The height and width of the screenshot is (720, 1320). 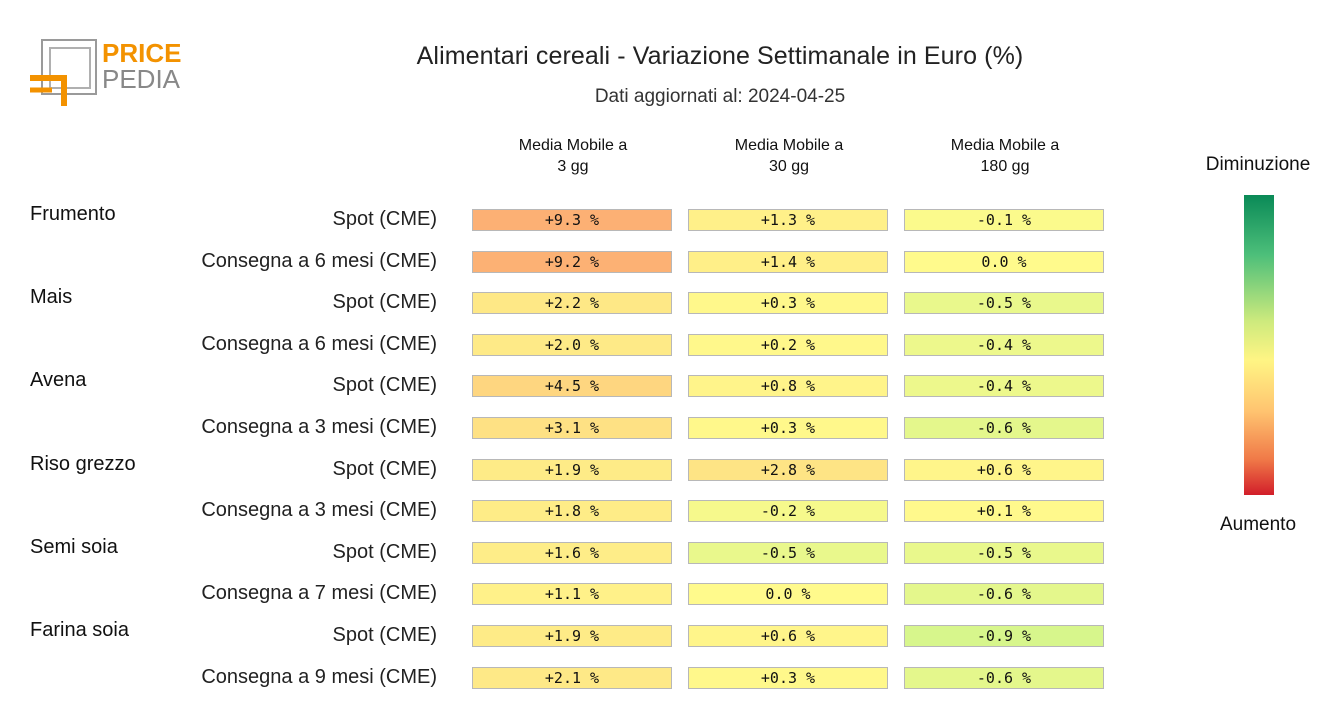 I want to click on pricepedia-logo: PRICE PEDIA, so click(x=110, y=74).